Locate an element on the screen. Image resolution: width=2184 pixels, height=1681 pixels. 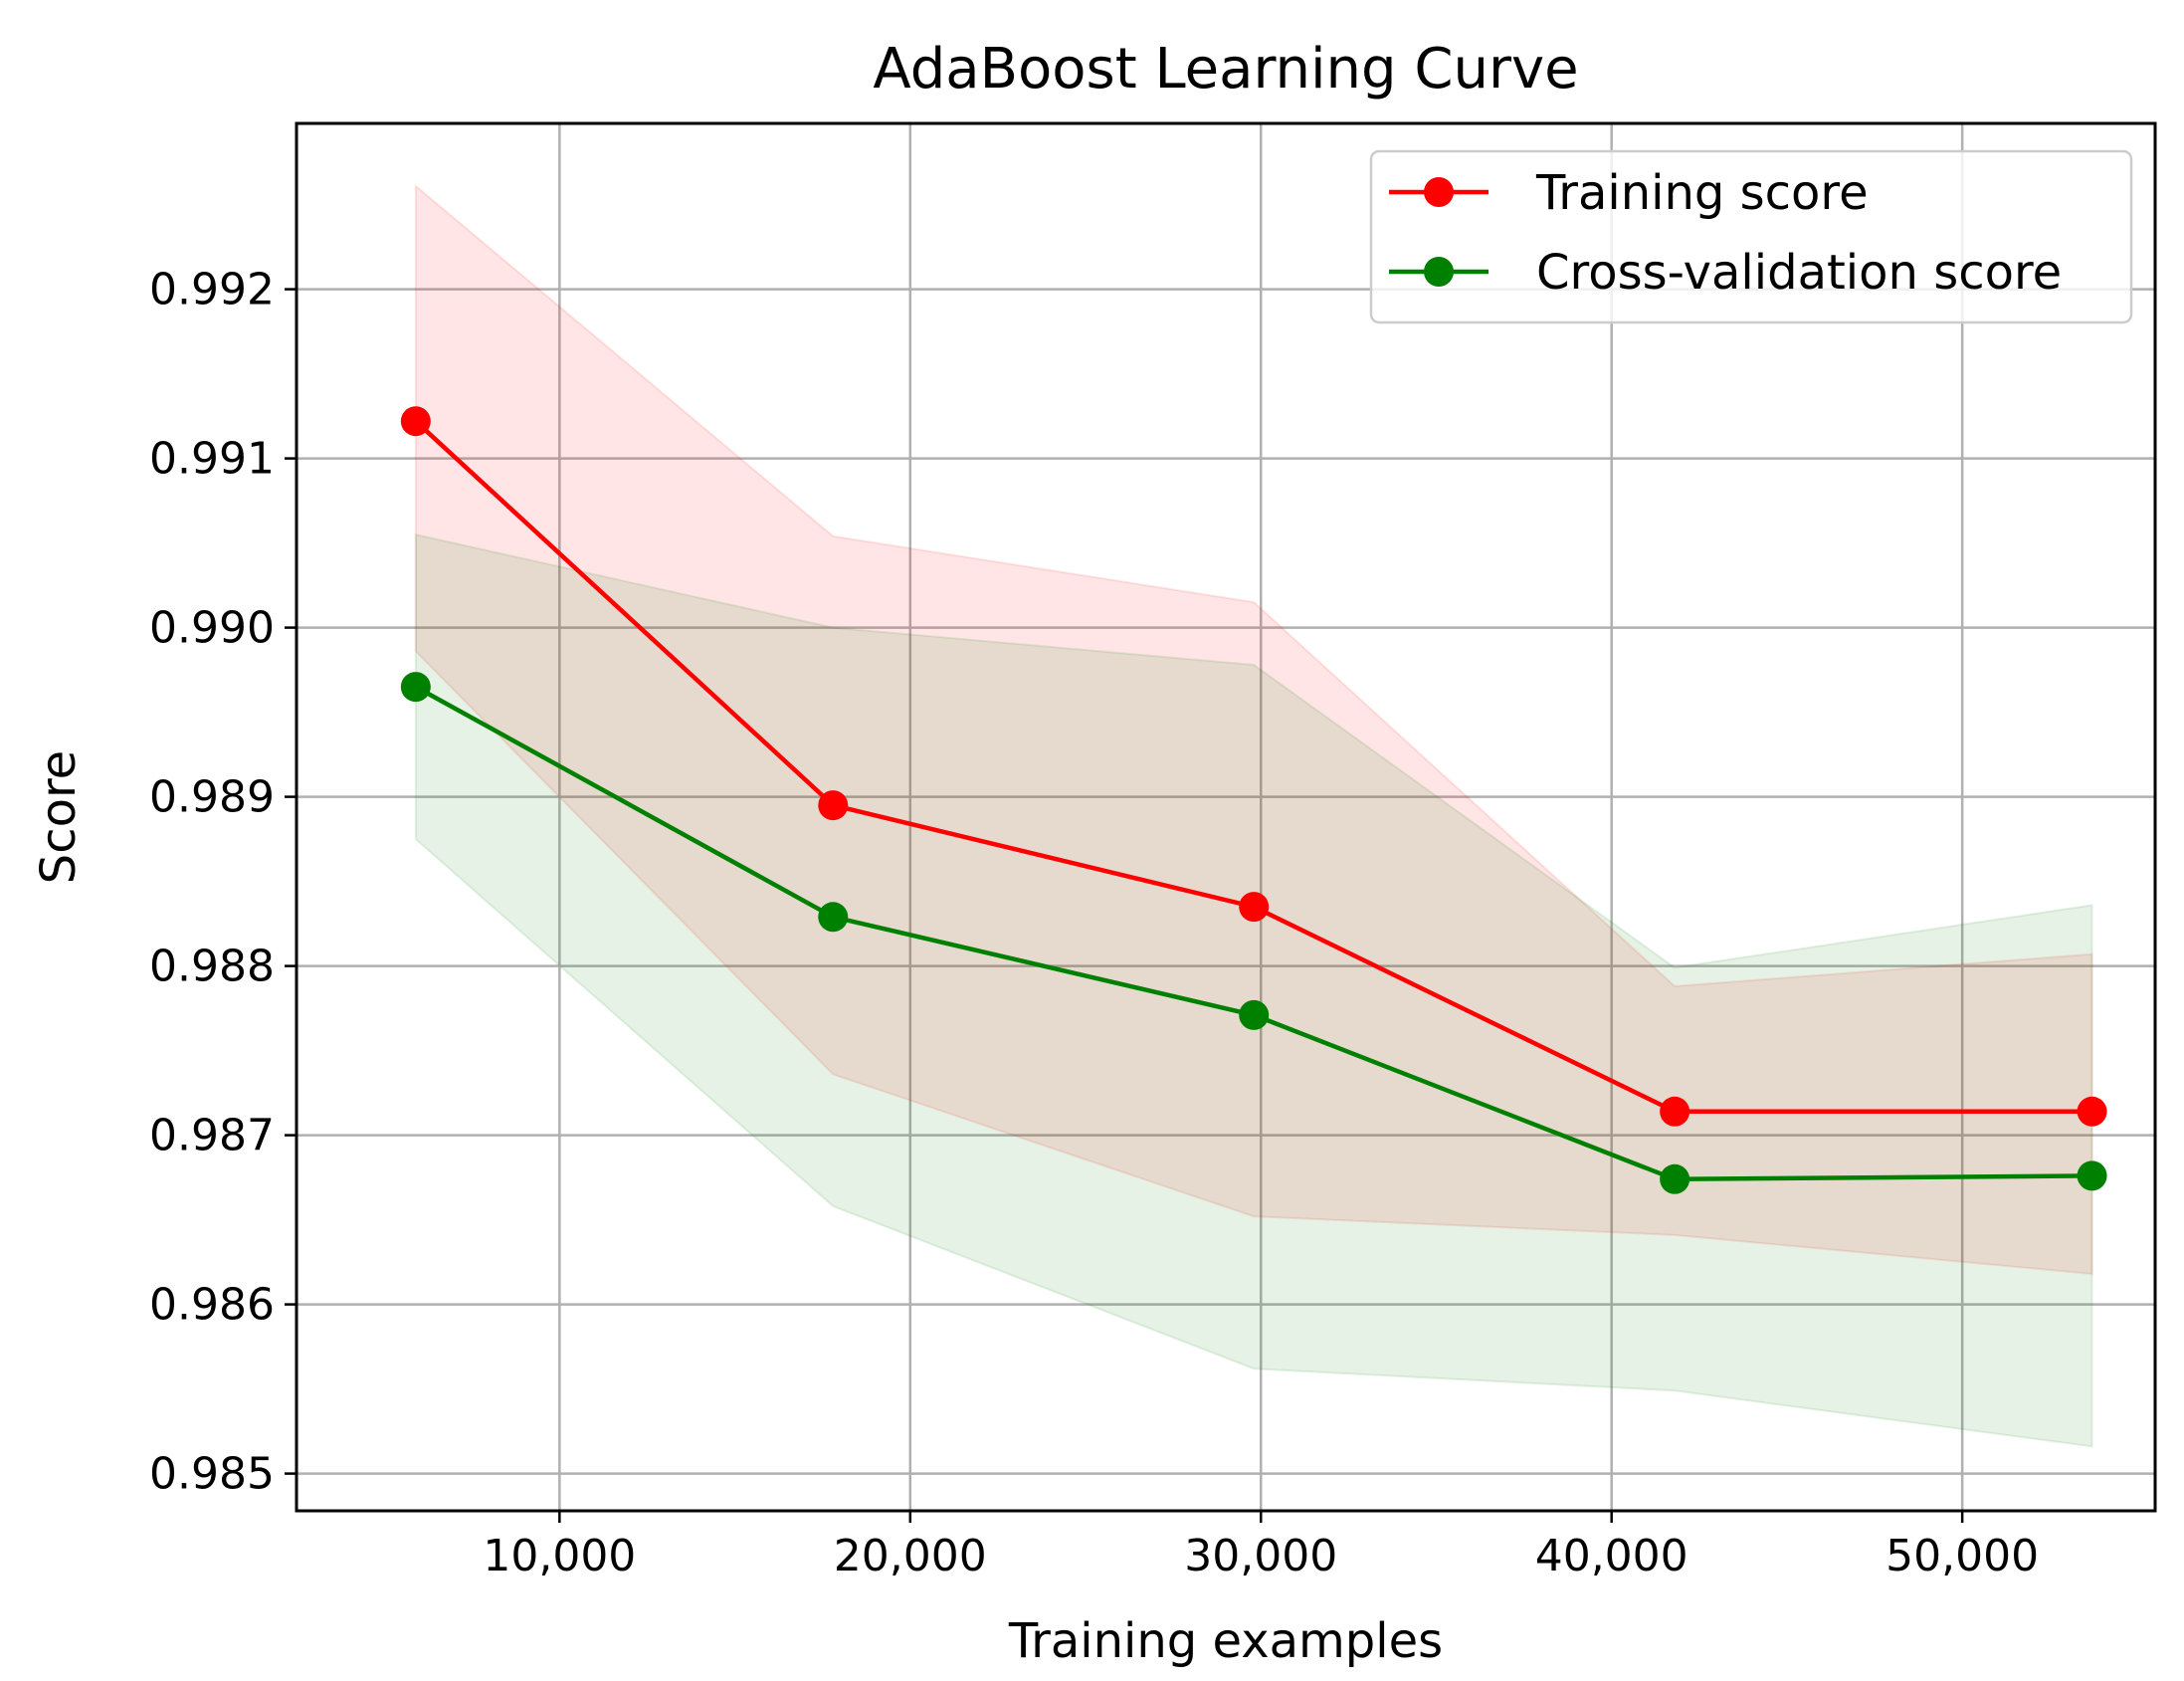
x-tick-label: 40,000 is located at coordinates (1611, 1556).